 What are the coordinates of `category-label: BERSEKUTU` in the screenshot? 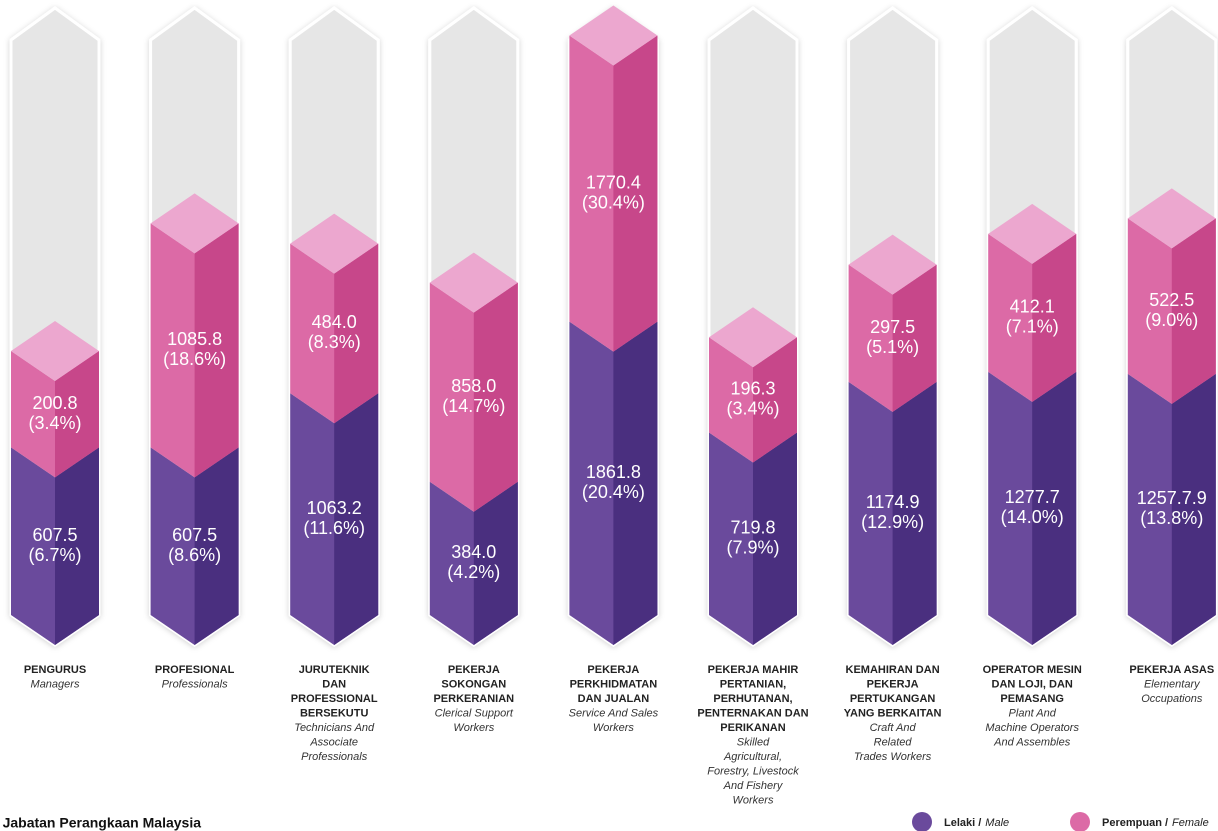 It's located at (334, 713).